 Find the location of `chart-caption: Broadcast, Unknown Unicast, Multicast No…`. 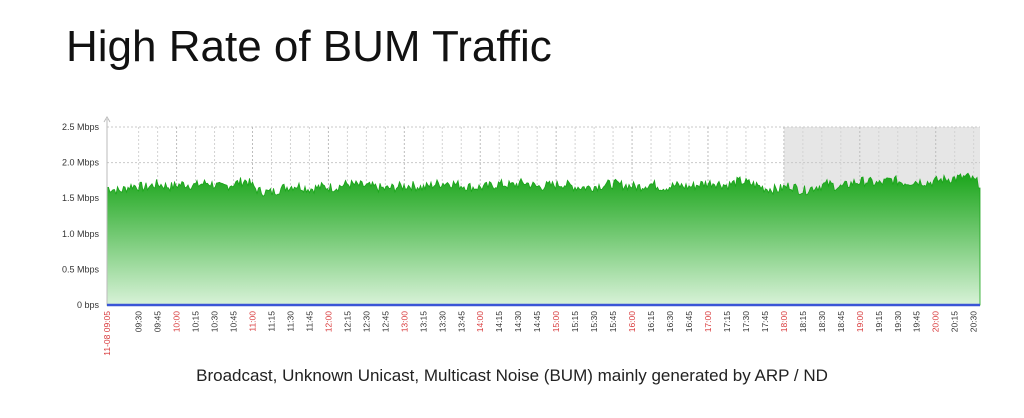

chart-caption: Broadcast, Unknown Unicast, Multicast No… is located at coordinates (512, 375).